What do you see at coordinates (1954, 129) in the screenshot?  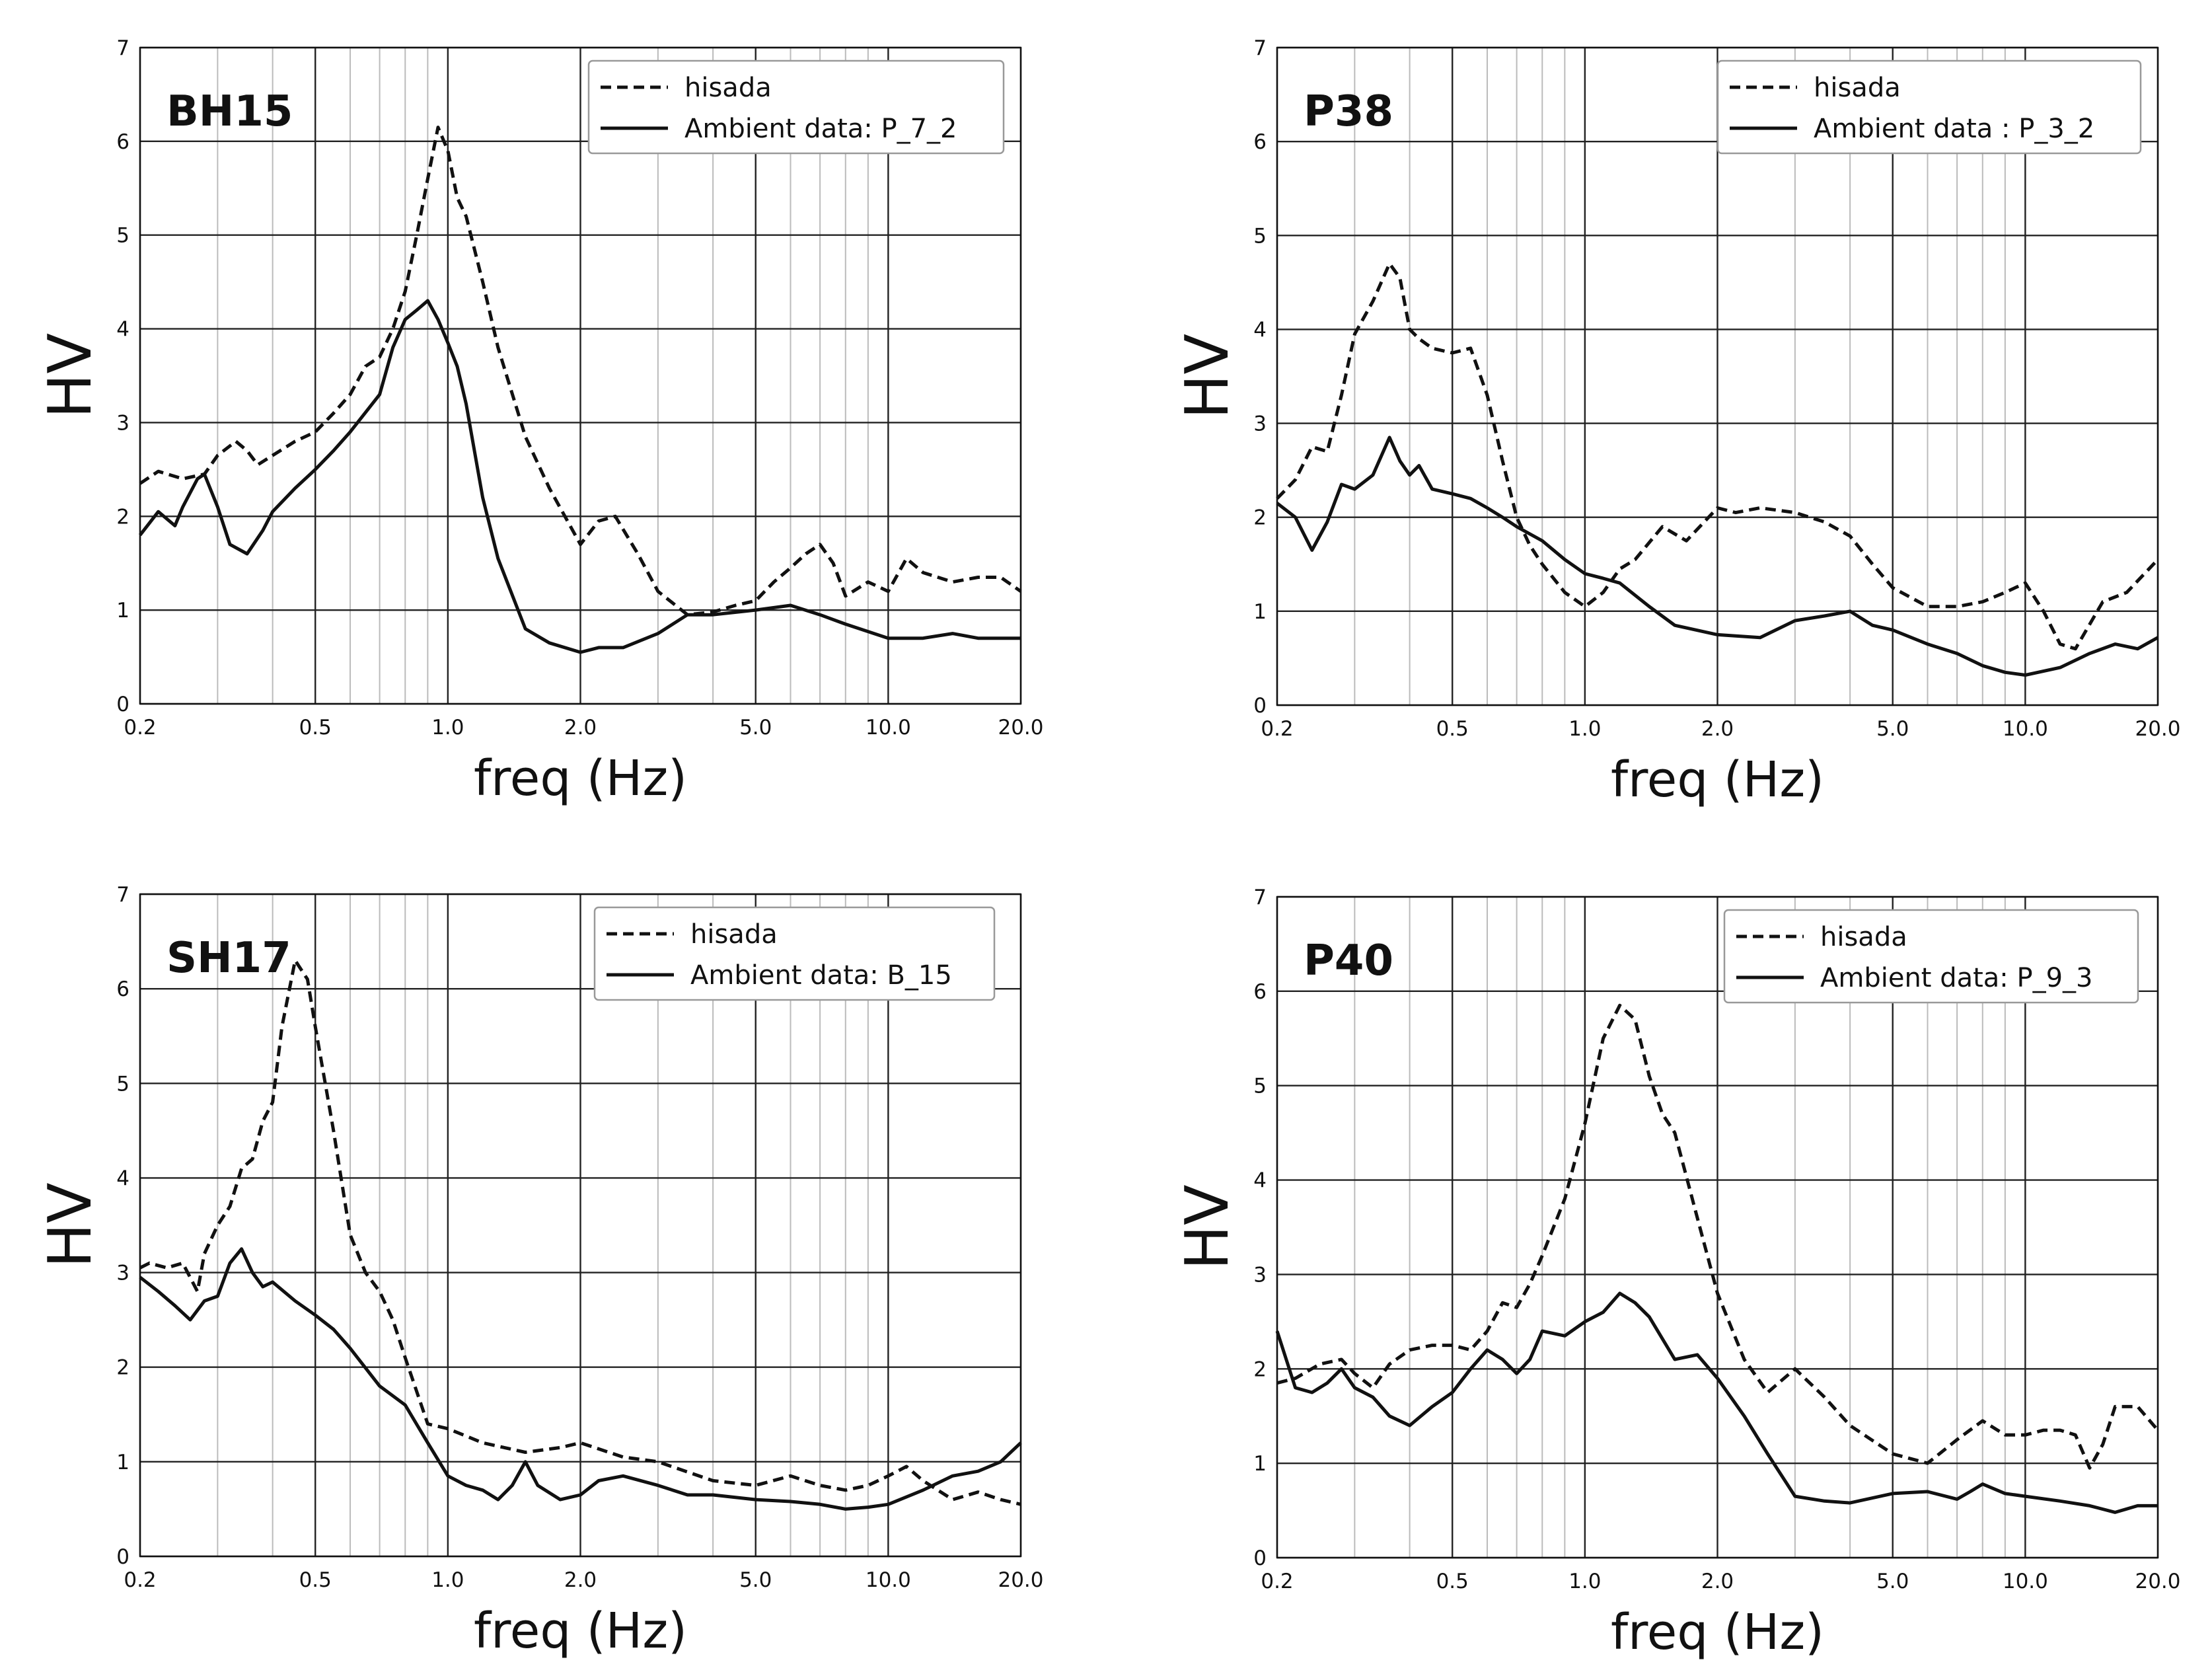 I see `legend-label: Ambient data : P_3_2` at bounding box center [1954, 129].